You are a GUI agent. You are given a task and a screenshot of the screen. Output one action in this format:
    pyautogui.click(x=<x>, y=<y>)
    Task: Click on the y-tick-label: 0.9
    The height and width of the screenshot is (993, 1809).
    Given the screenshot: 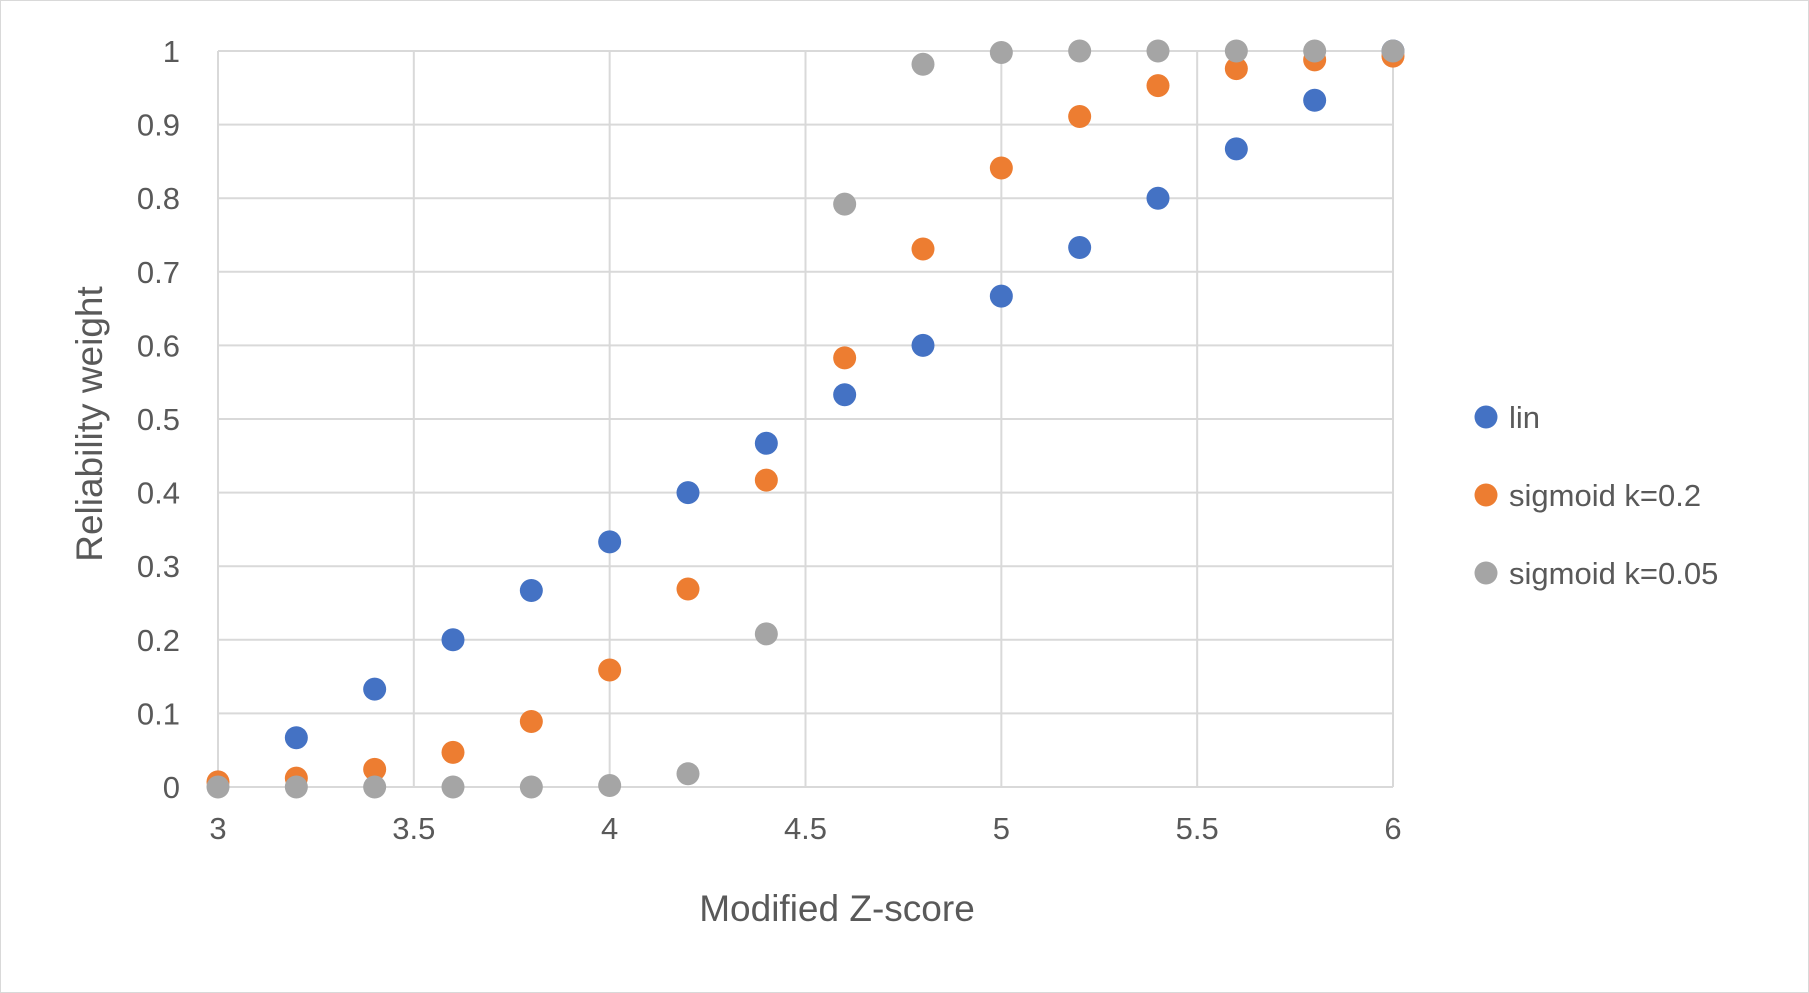 What is the action you would take?
    pyautogui.click(x=158, y=125)
    